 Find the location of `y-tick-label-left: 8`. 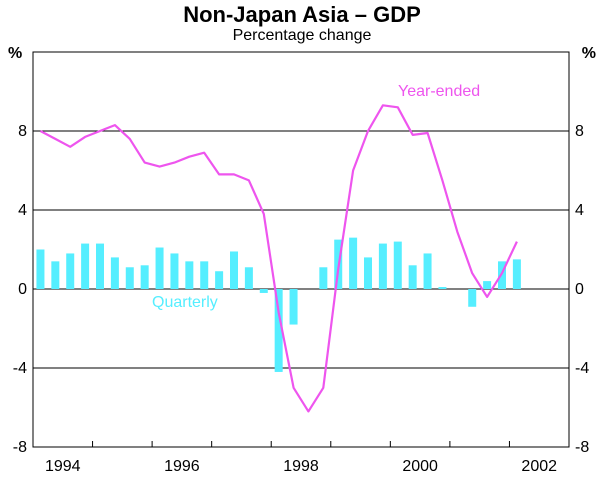

y-tick-label-left: 8 is located at coordinates (22, 131).